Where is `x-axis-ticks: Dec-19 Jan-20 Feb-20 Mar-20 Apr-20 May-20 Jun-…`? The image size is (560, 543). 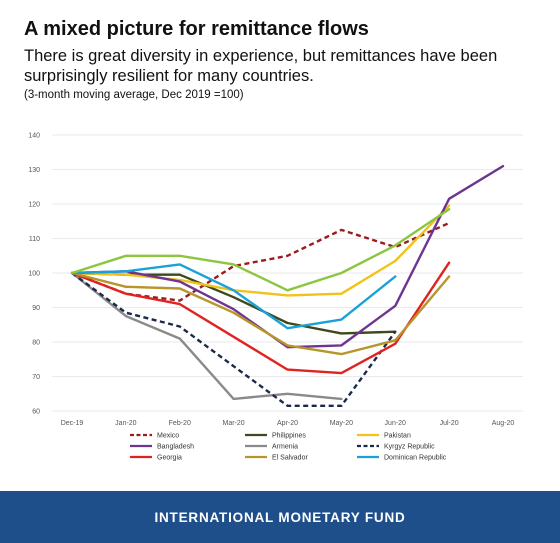 x-axis-ticks: Dec-19 Jan-20 Feb-20 Mar-20 Apr-20 May-20 Jun-… is located at coordinates (288, 423).